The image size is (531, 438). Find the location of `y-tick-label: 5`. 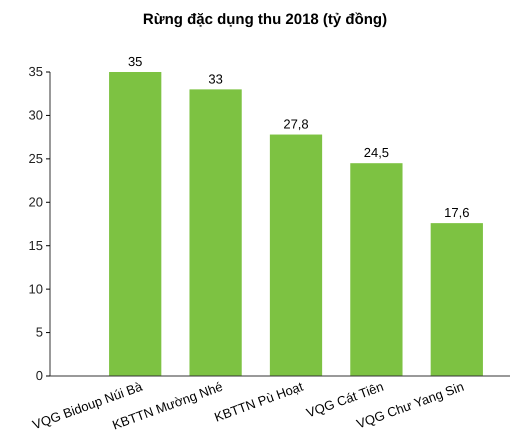

y-tick-label: 5 is located at coordinates (39, 332).